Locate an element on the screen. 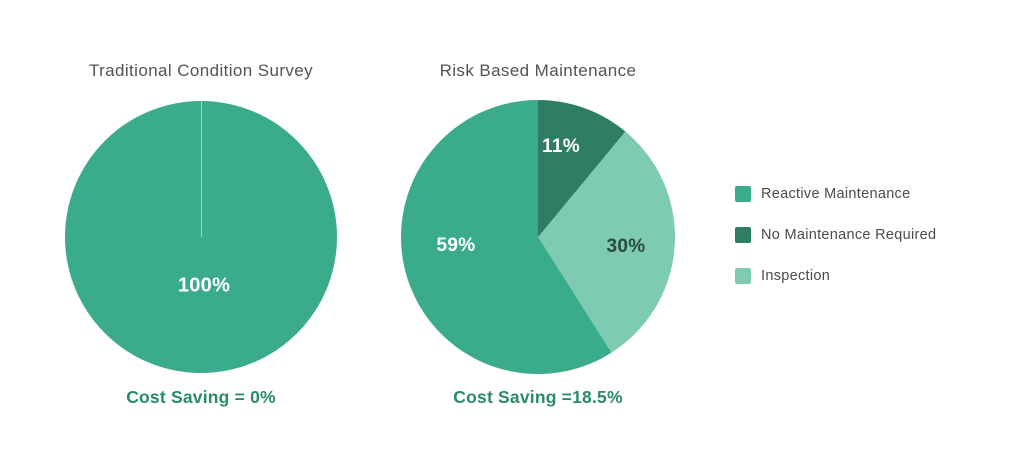 This screenshot has width=1024, height=465. legend-item-inspection: Inspection is located at coordinates (835, 275).